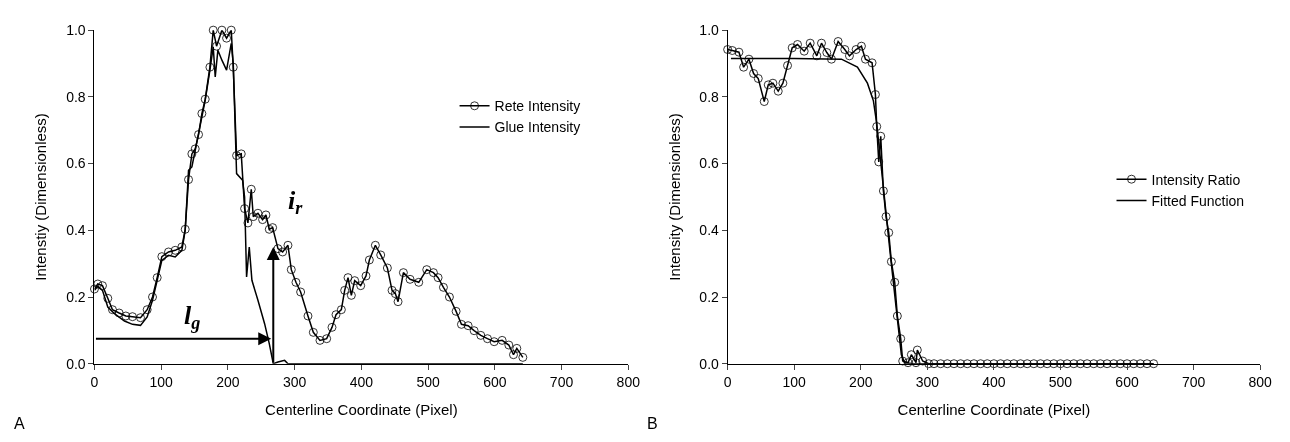 The image size is (1290, 442). What do you see at coordinates (674, 197) in the screenshot?
I see `y-axis-title: Intensity (Dimensionless)` at bounding box center [674, 197].